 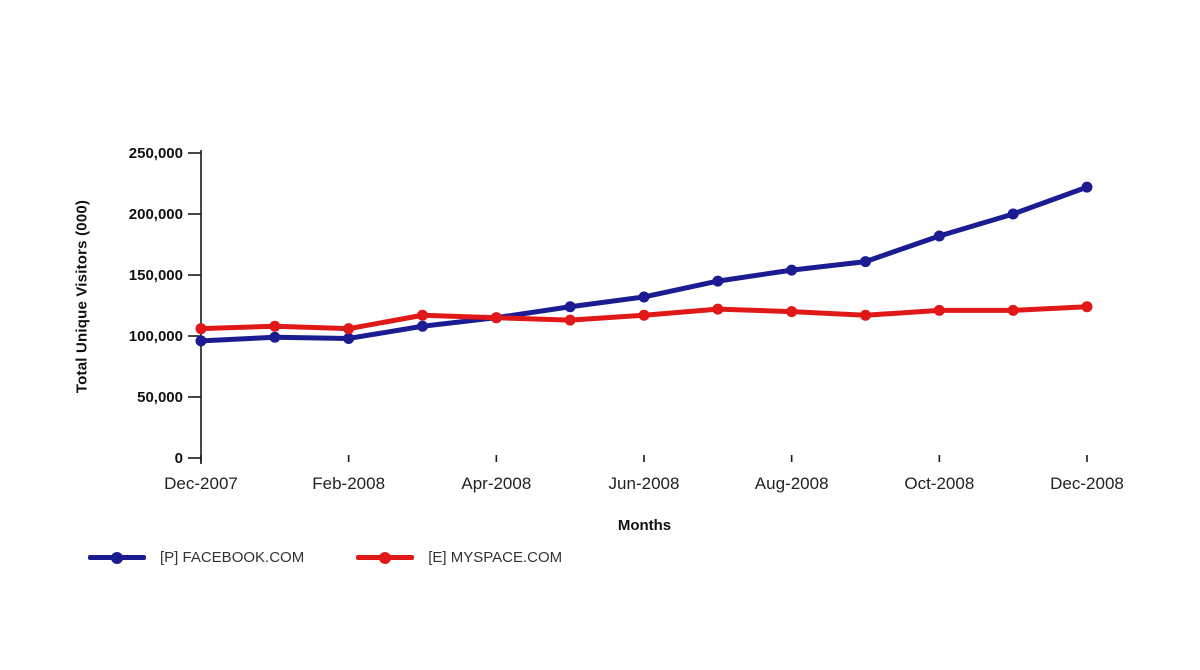 What do you see at coordinates (792, 483) in the screenshot?
I see `x-tick-label: Aug-2008` at bounding box center [792, 483].